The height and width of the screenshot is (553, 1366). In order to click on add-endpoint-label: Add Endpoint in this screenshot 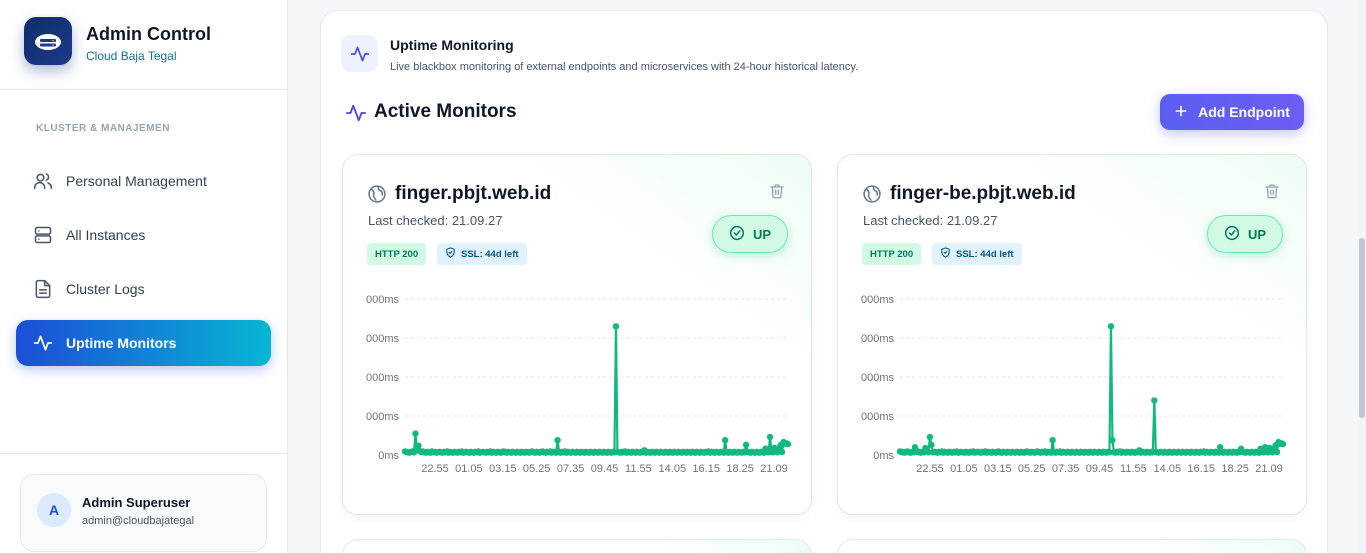, I will do `click(1244, 112)`.